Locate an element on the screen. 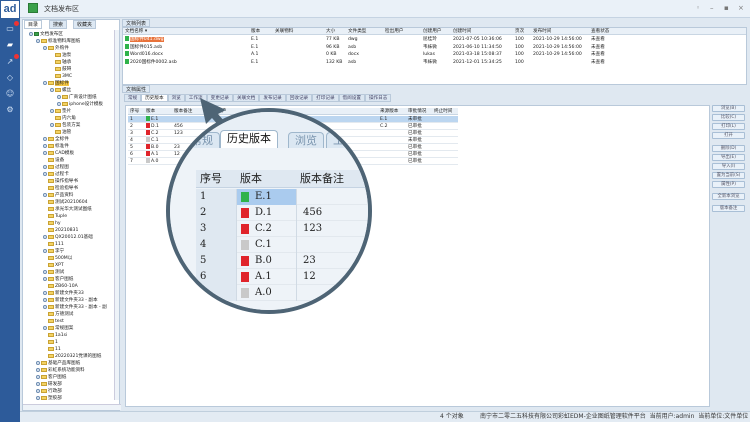 This screenshot has height=422, width=750. tree-item: 标准物料库图纸 is located at coordinates (58, 41).